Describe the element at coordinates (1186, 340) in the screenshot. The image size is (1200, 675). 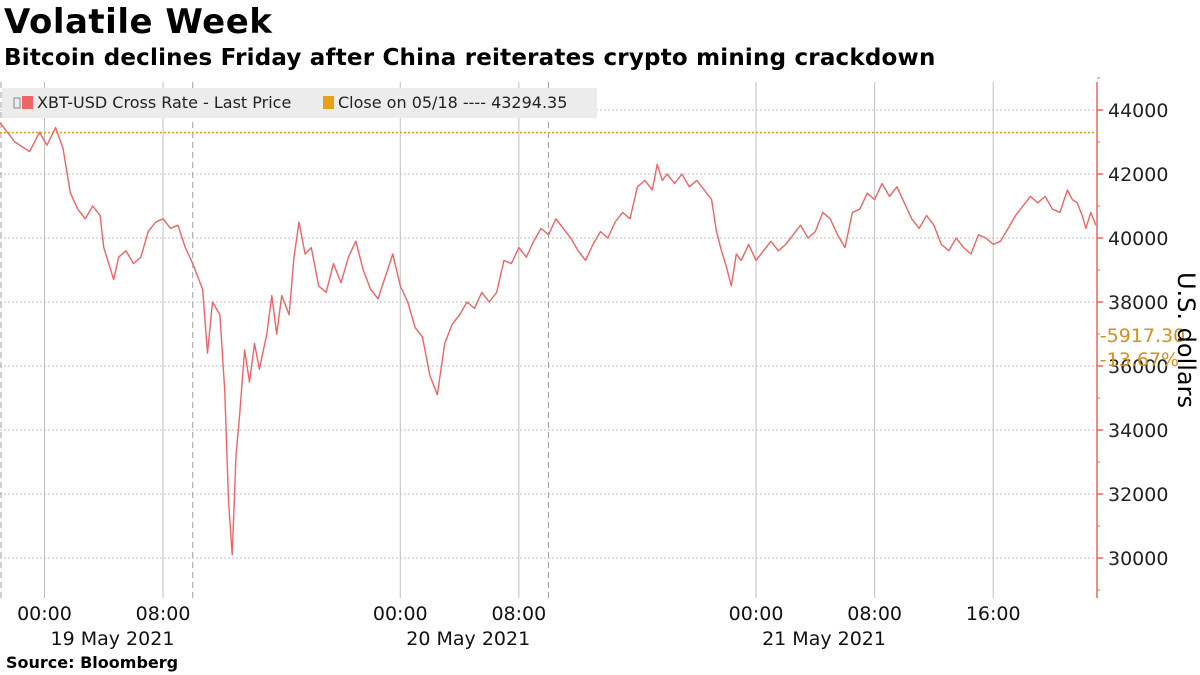
I see `y-axis-label: U.S. dollars` at that location.